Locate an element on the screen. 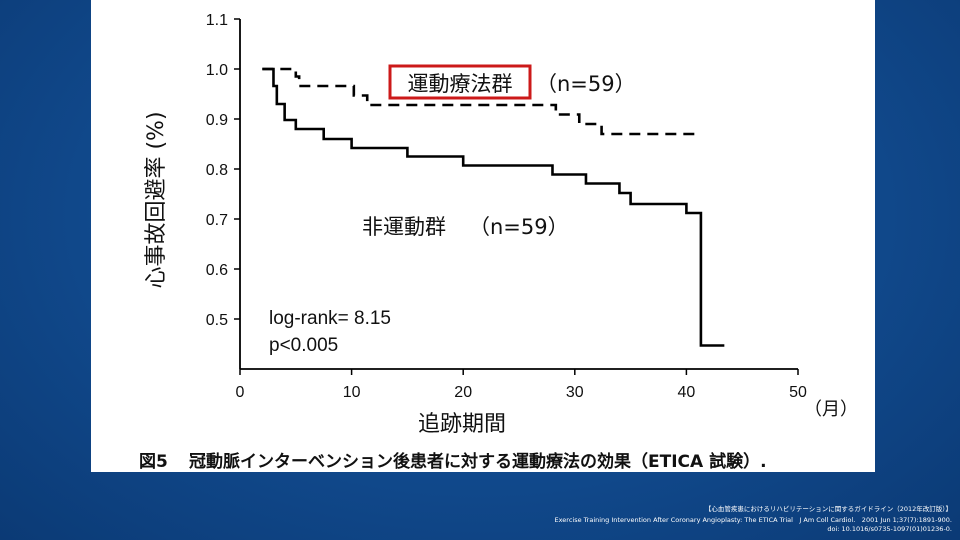 This screenshot has width=960, height=540. series-line-control-tail is located at coordinates (712, 285).